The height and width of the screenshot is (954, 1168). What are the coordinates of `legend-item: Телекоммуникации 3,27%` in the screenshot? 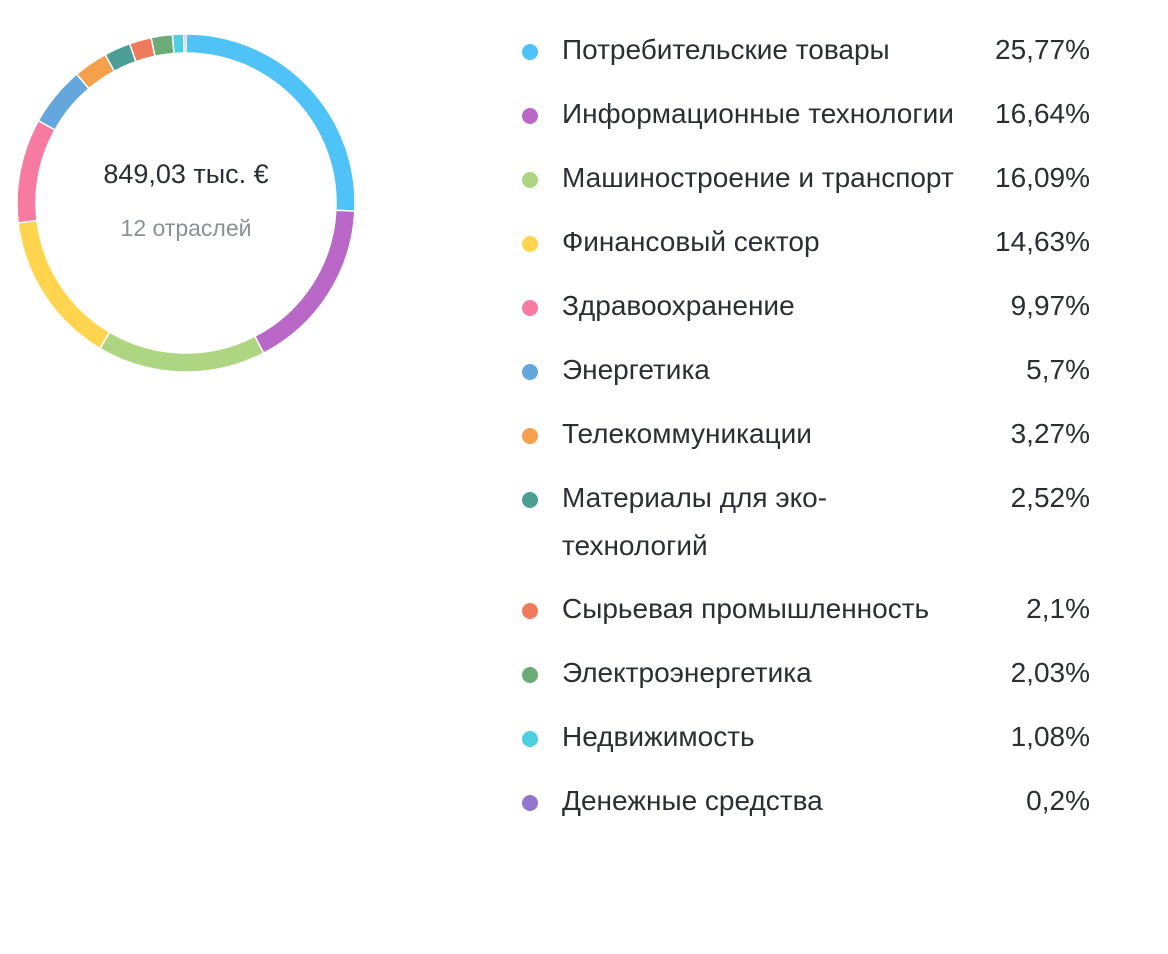 It's located at (805, 434).